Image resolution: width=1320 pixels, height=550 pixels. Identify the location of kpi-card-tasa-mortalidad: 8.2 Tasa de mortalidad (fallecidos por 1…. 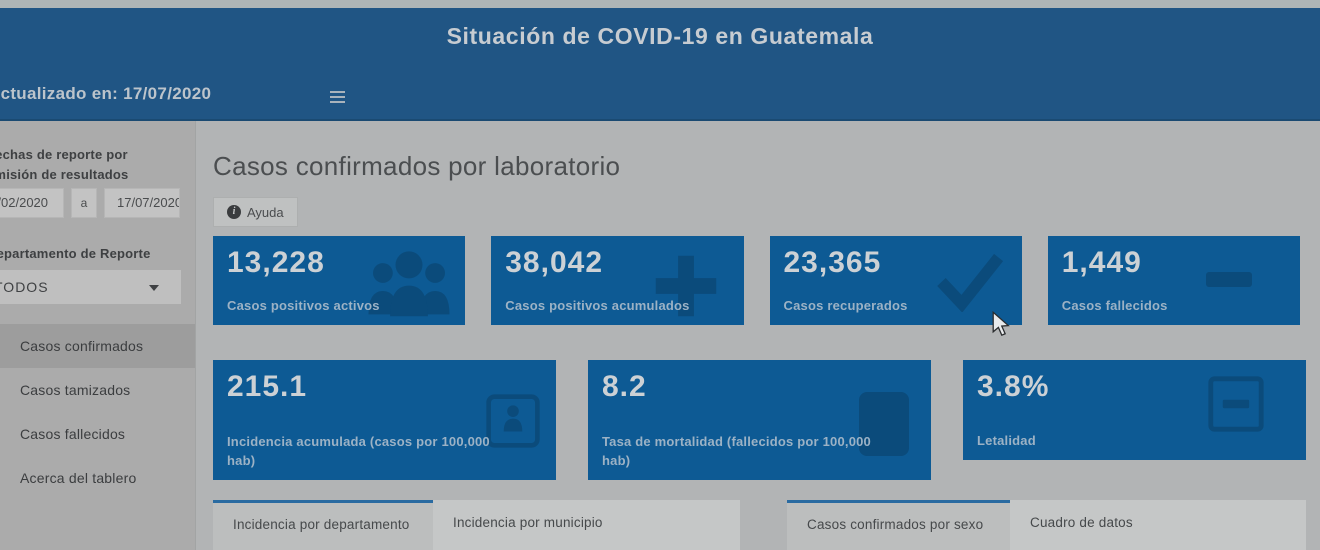
(759, 420).